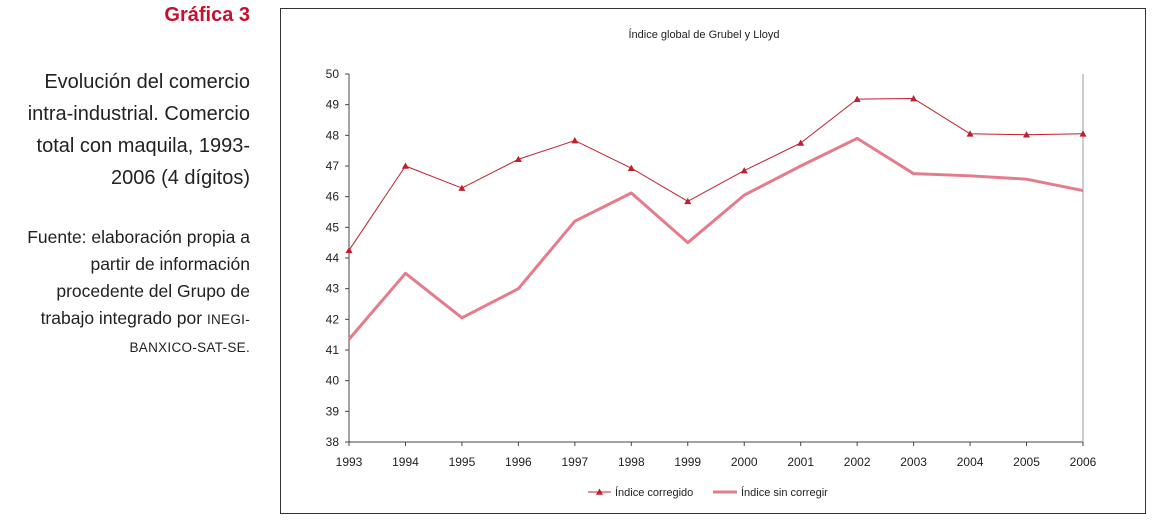  I want to click on y-tick-label: 40, so click(333, 381).